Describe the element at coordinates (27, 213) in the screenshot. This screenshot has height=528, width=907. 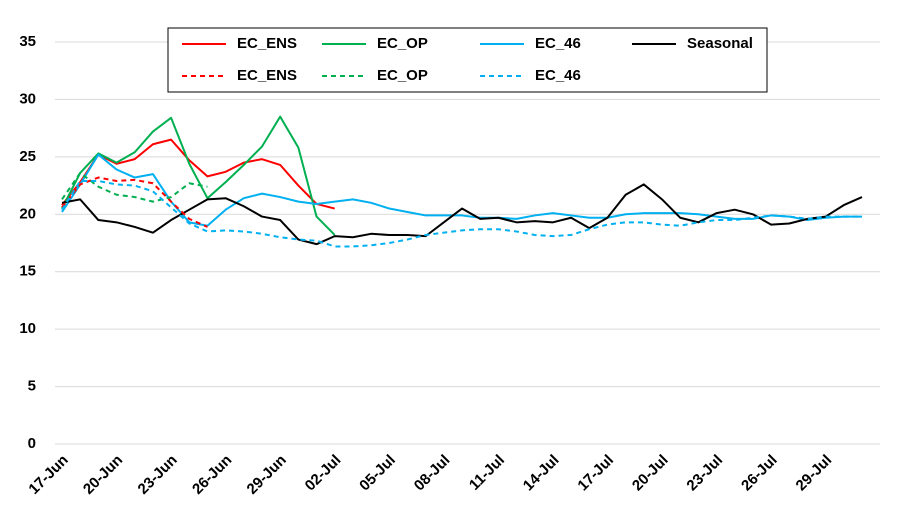
I see `y-tick-label: 20` at that location.